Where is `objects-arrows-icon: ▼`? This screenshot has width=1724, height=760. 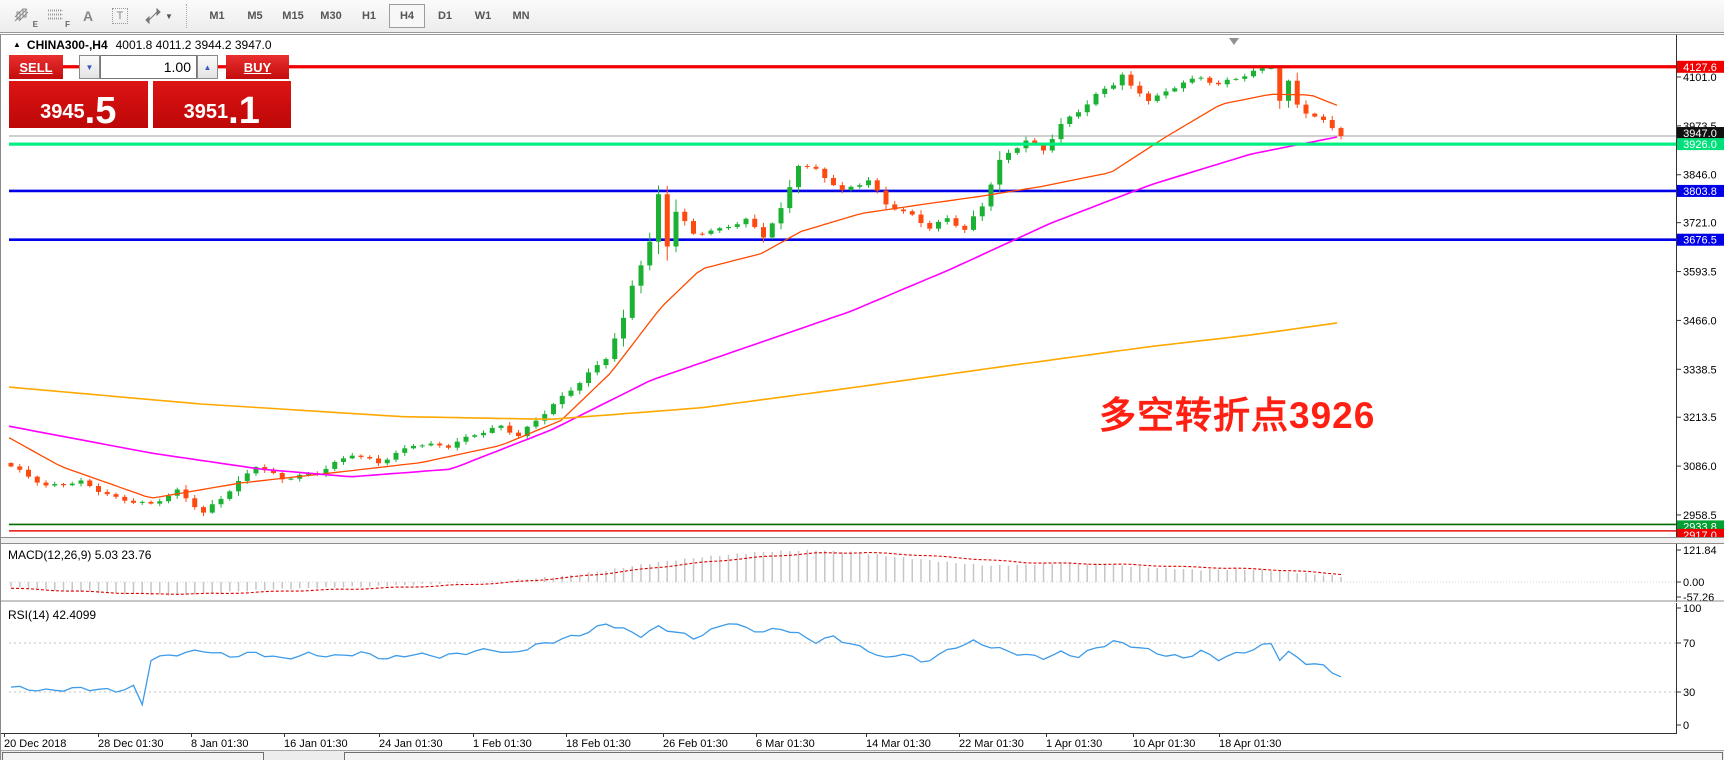 objects-arrows-icon: ▼ is located at coordinates (158, 16).